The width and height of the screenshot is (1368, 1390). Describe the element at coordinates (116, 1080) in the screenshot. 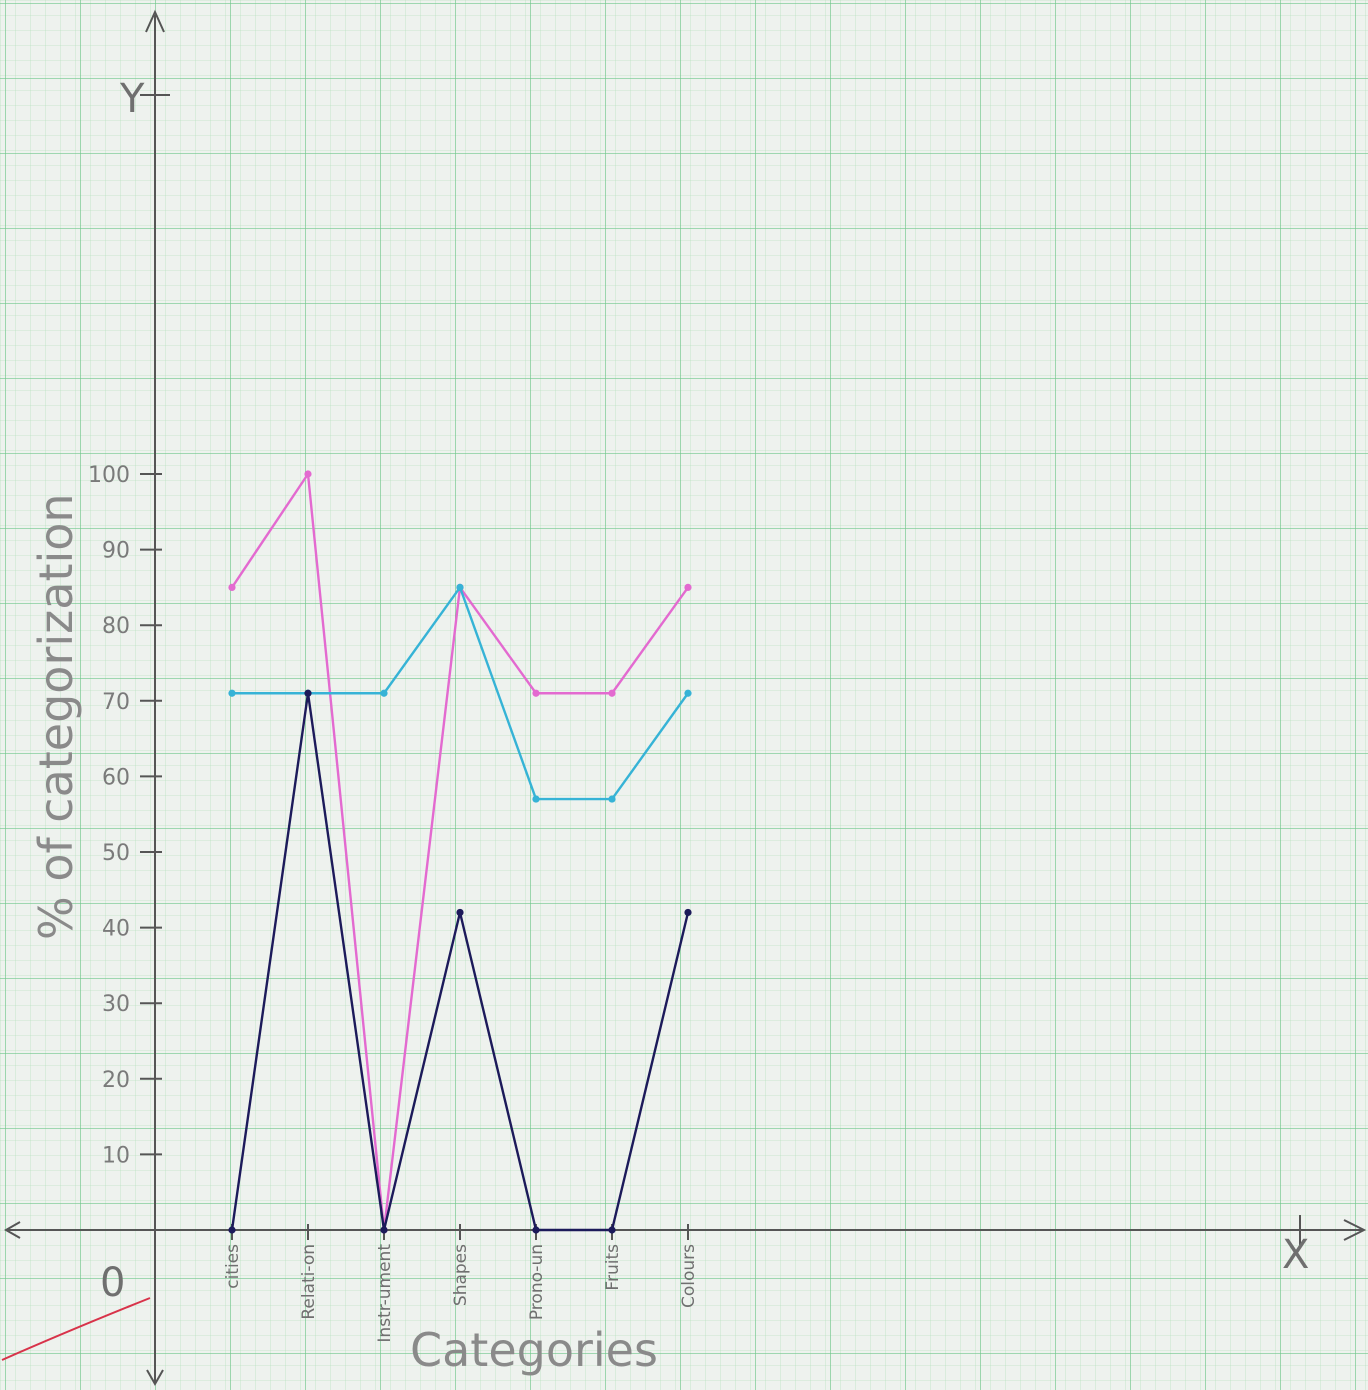

I see `y-tick-label: 20` at that location.